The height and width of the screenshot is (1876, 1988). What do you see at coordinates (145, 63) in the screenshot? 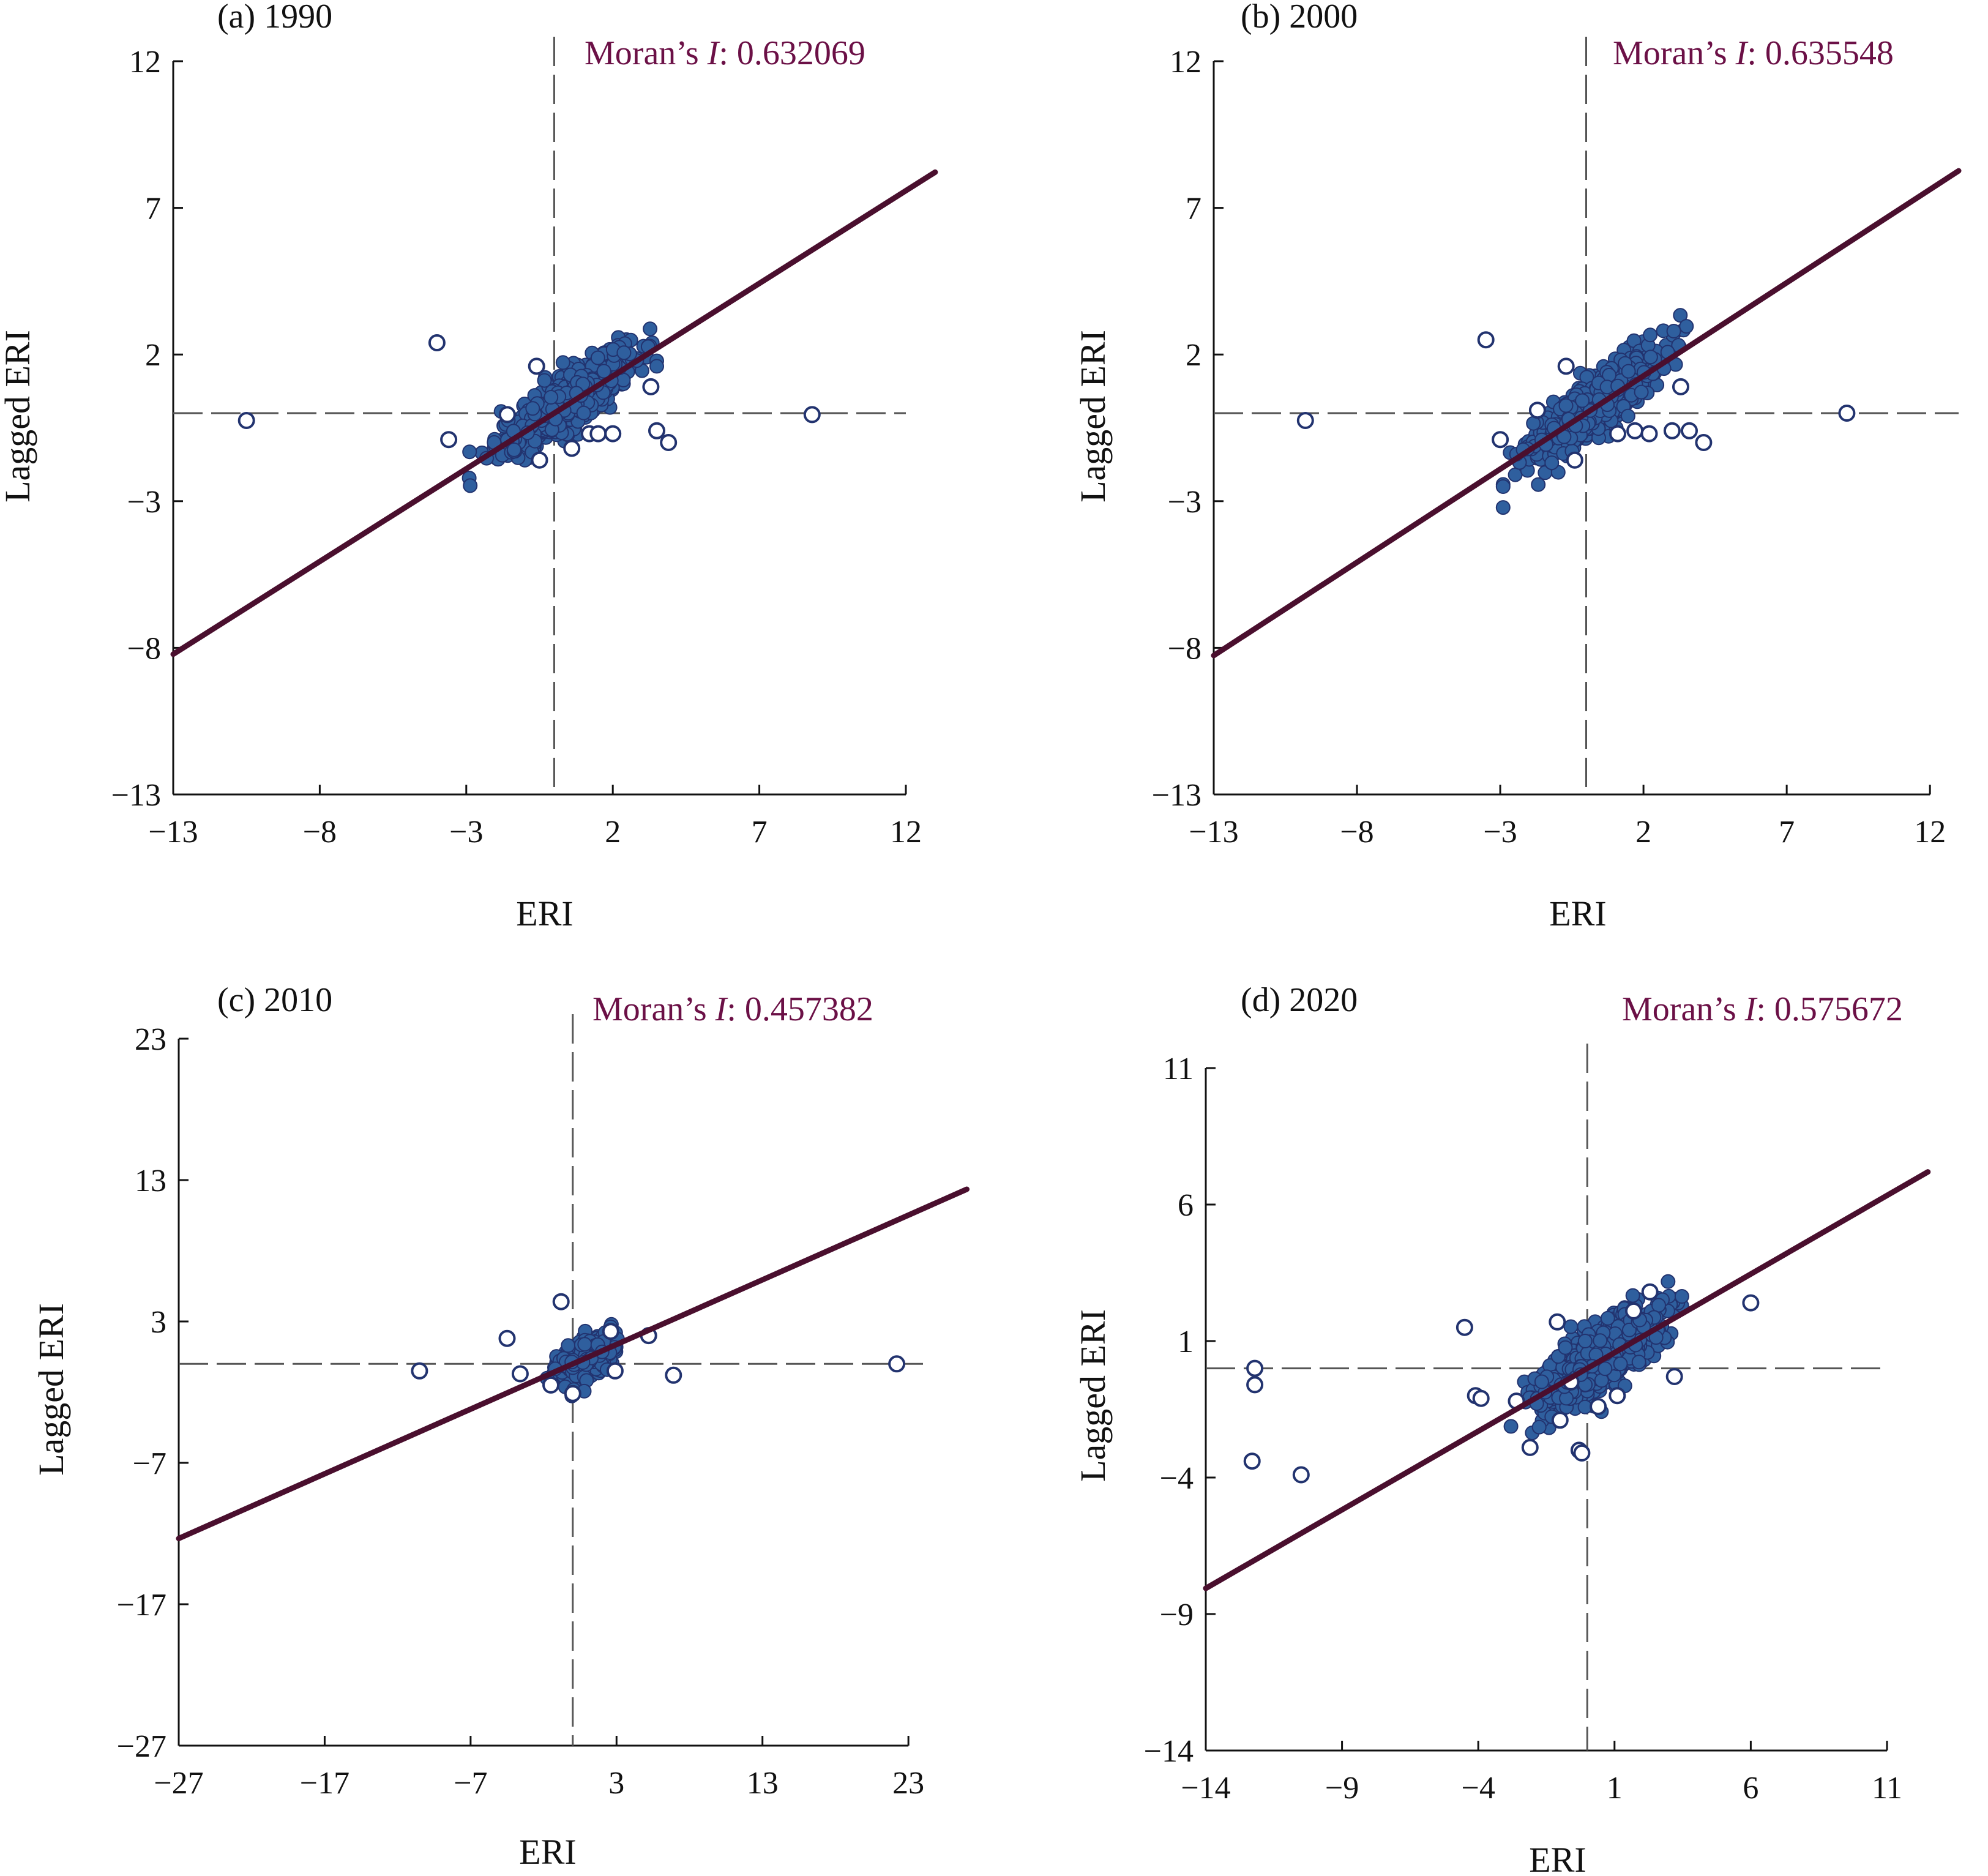
I see `y-tick-label: 12` at bounding box center [145, 63].